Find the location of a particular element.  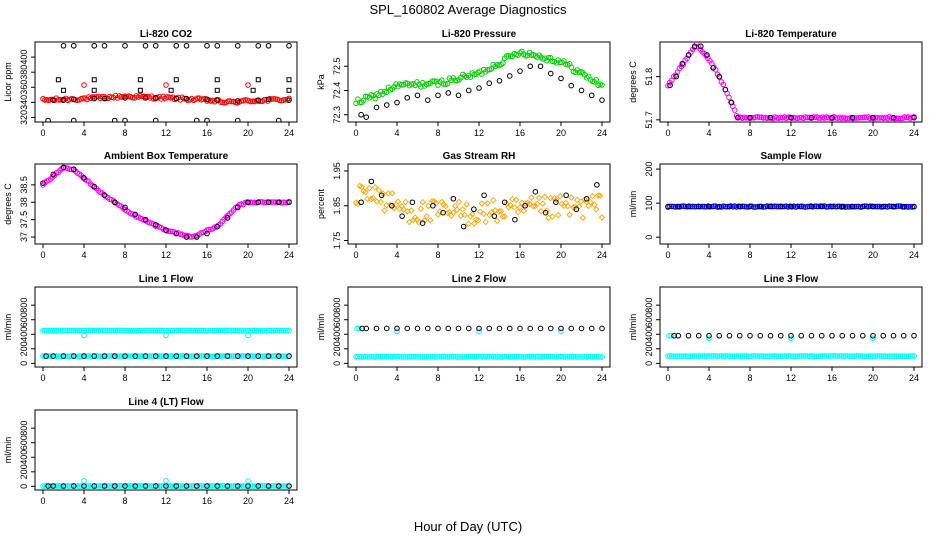

y-tick-label: 400 is located at coordinates (24, 57).